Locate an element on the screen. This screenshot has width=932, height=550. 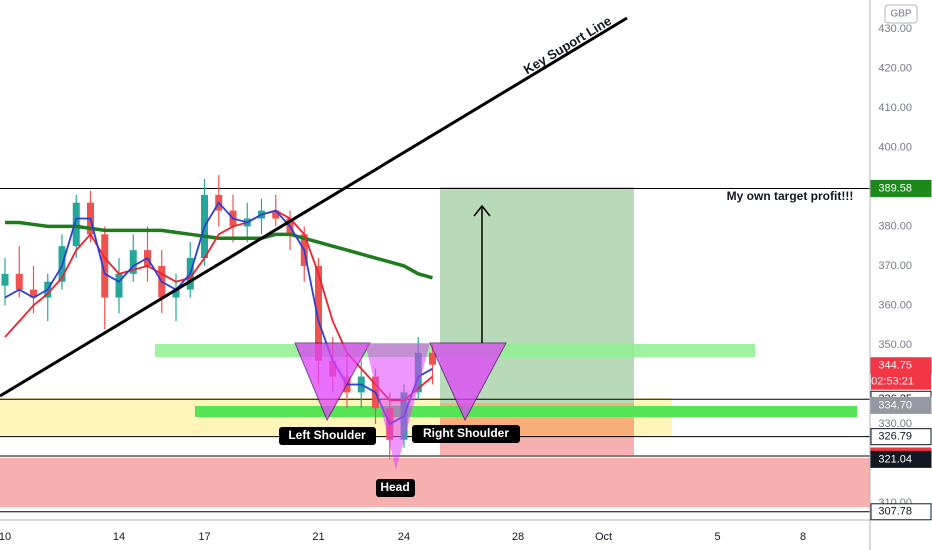
right-shoulder-triangle is located at coordinates (468, 382).